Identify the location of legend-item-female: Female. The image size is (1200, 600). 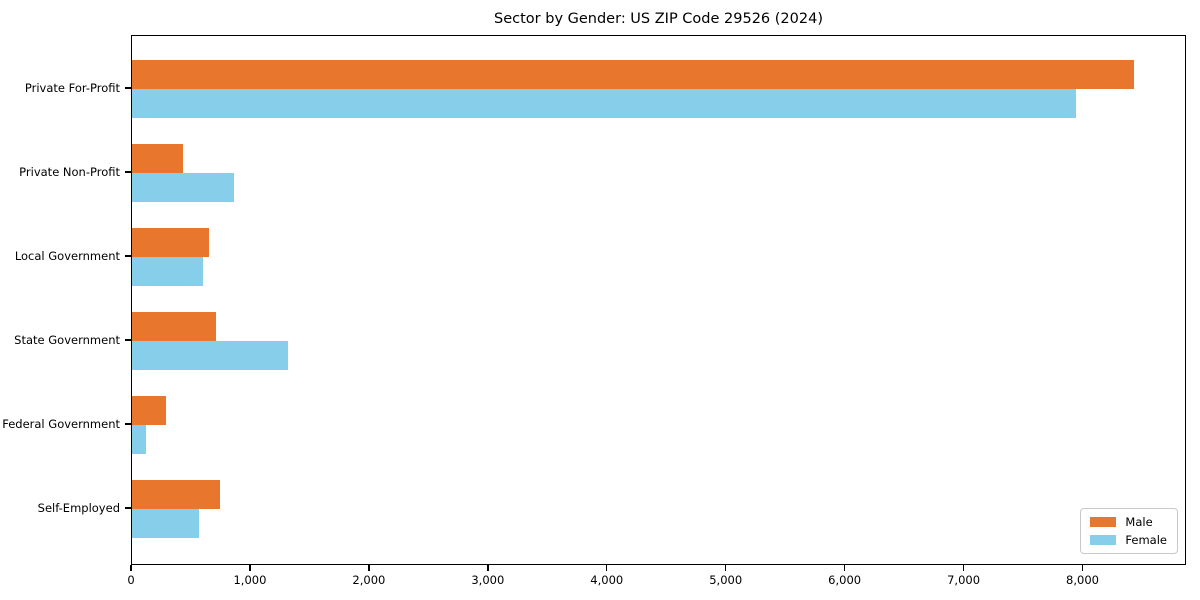
(1128, 540).